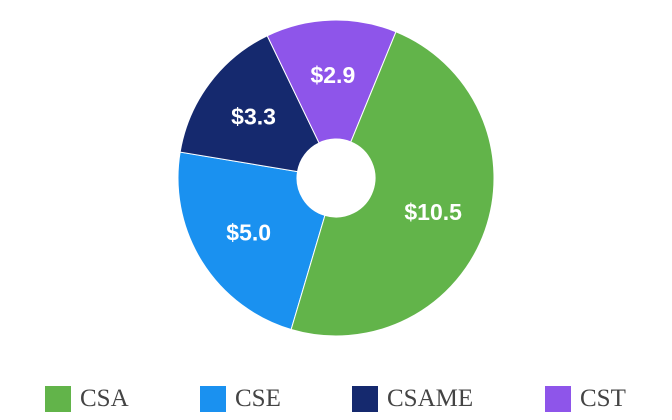 The height and width of the screenshot is (420, 672). Describe the element at coordinates (336, 399) in the screenshot. I see `chart-legend: CSA CSE CSAME CST` at that location.